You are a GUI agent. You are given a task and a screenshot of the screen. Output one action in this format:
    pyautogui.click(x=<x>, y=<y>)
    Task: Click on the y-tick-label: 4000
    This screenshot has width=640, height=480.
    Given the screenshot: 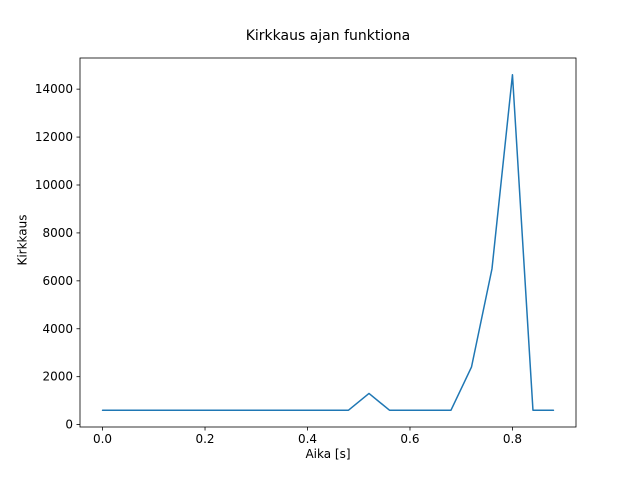 What is the action you would take?
    pyautogui.click(x=57, y=329)
    